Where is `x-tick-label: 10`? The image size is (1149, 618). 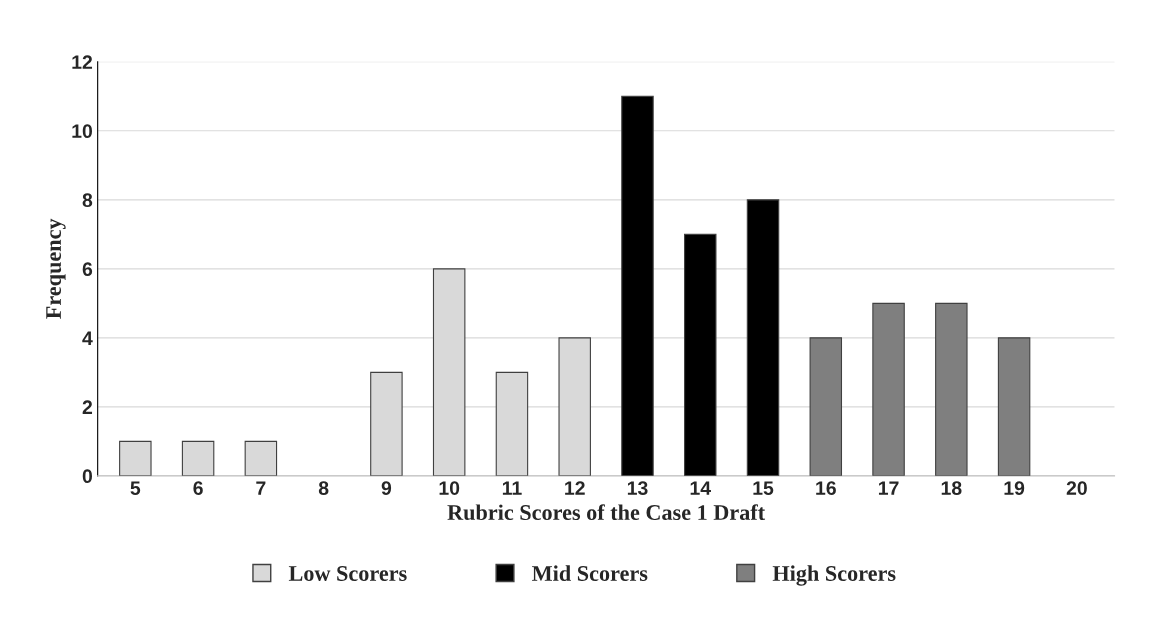
x-tick-label: 10 is located at coordinates (449, 488).